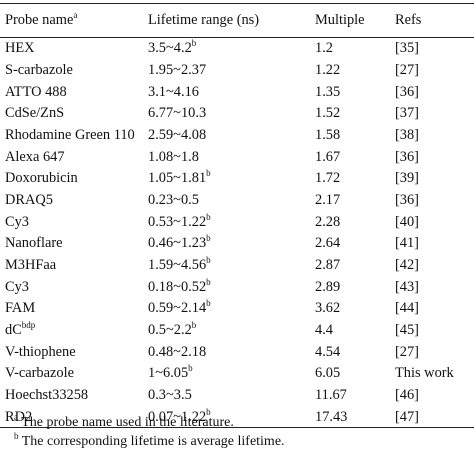  Describe the element at coordinates (177, 243) in the screenshot. I see `lifetime-range-text: 0.46~1.23` at that location.